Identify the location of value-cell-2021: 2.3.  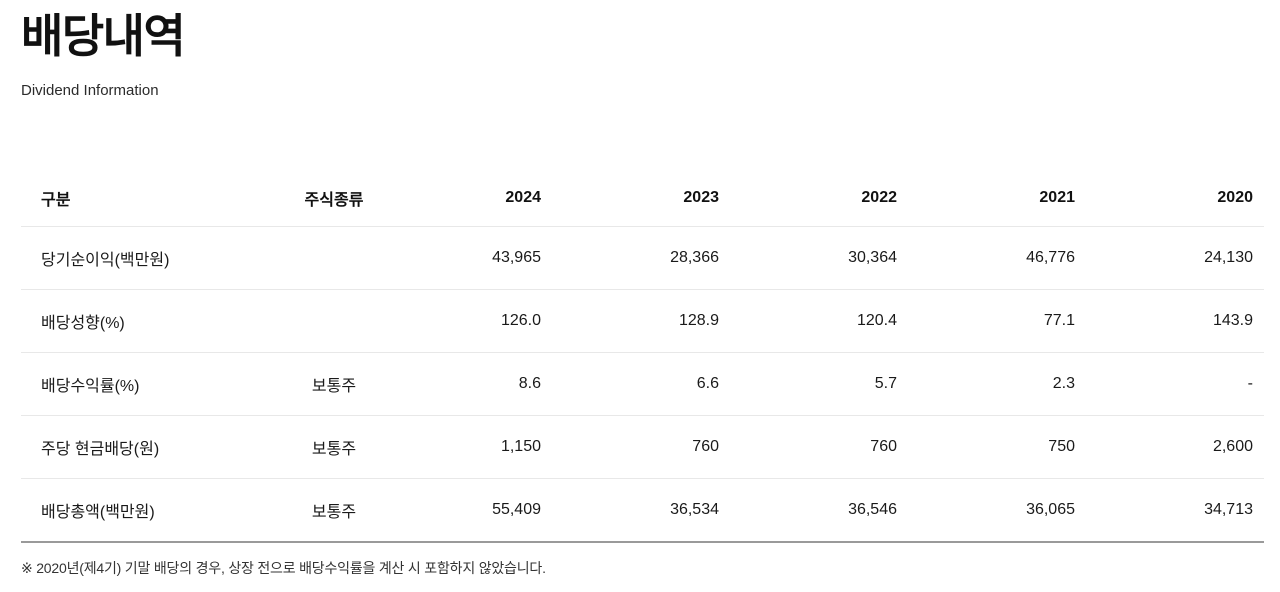
(997, 384).